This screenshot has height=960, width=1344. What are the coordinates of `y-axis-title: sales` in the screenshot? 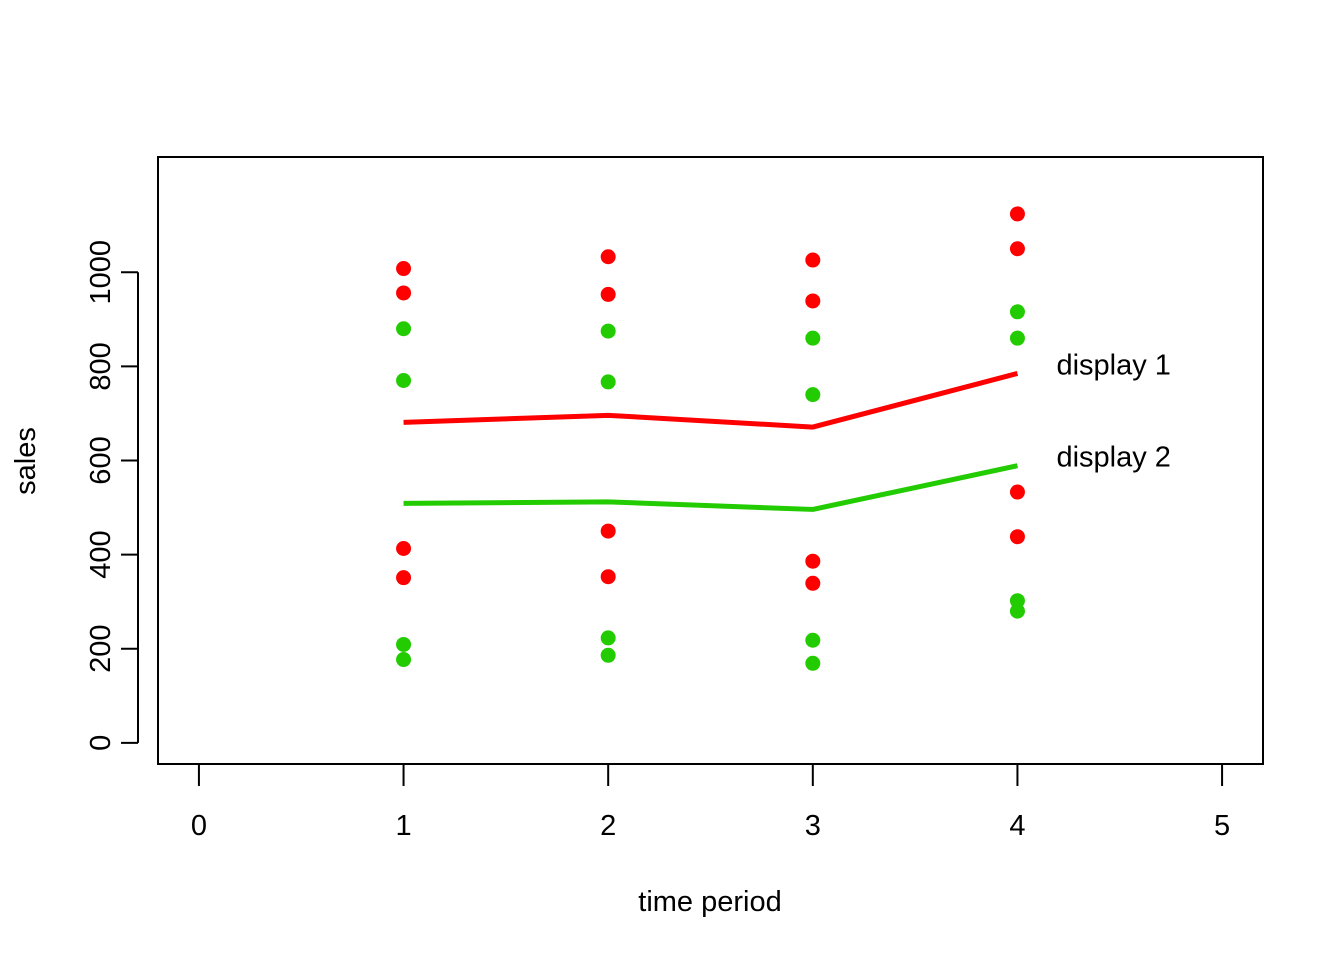 It's located at (26, 461).